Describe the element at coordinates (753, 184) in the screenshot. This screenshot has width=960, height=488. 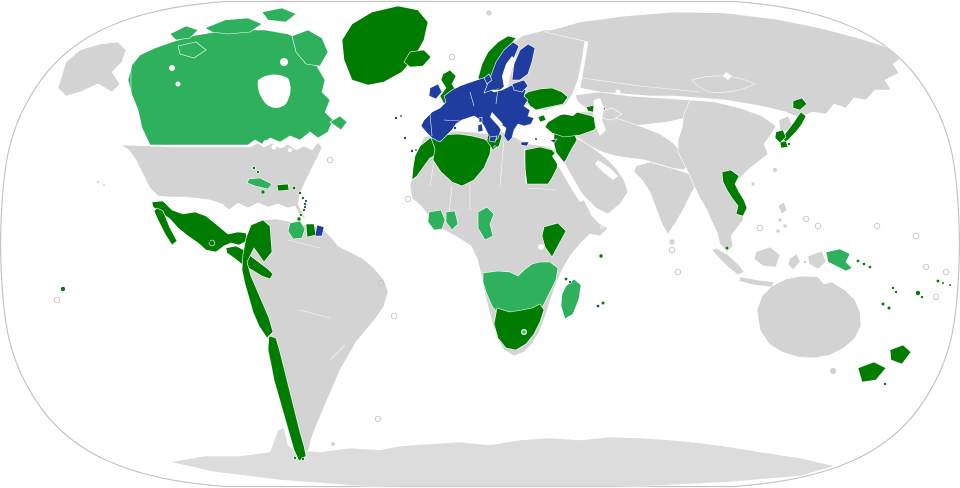
I see `island-hainan` at that location.